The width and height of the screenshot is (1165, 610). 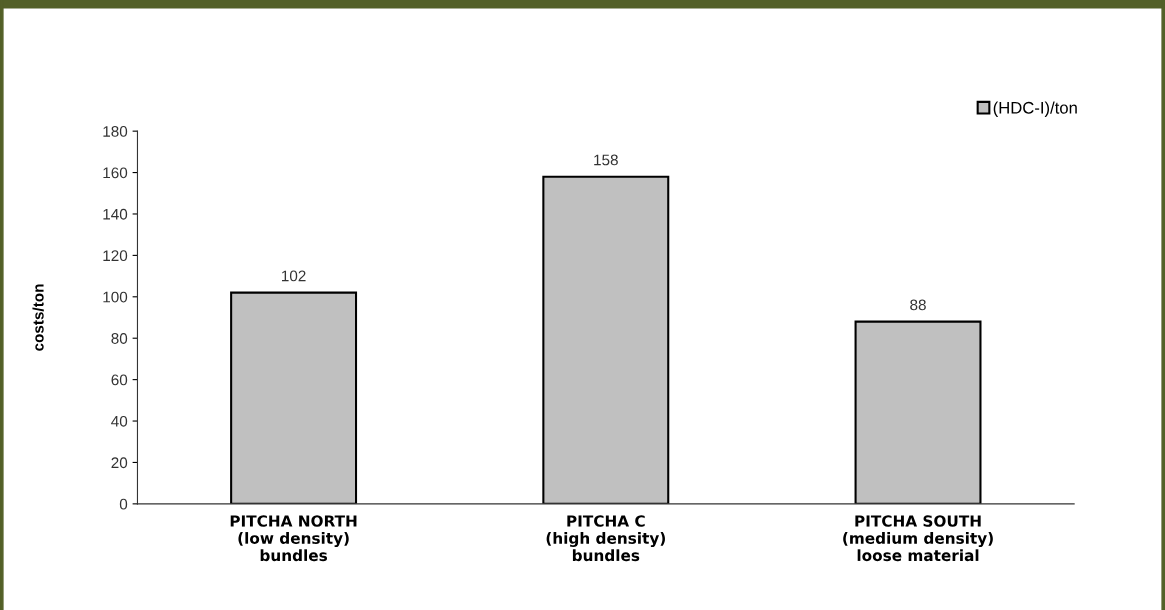 I want to click on y-tick-label: 20, so click(x=119, y=463).